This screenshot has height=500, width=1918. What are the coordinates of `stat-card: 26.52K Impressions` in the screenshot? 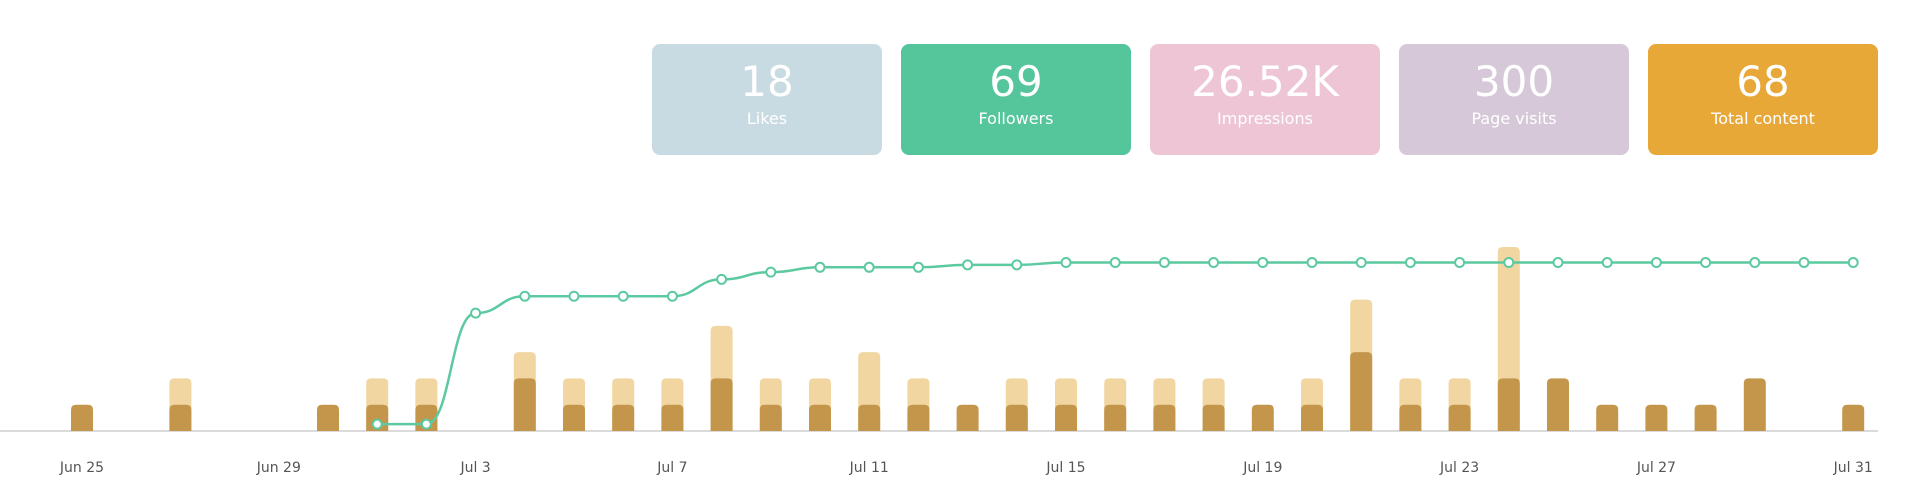 It's located at (1265, 99).